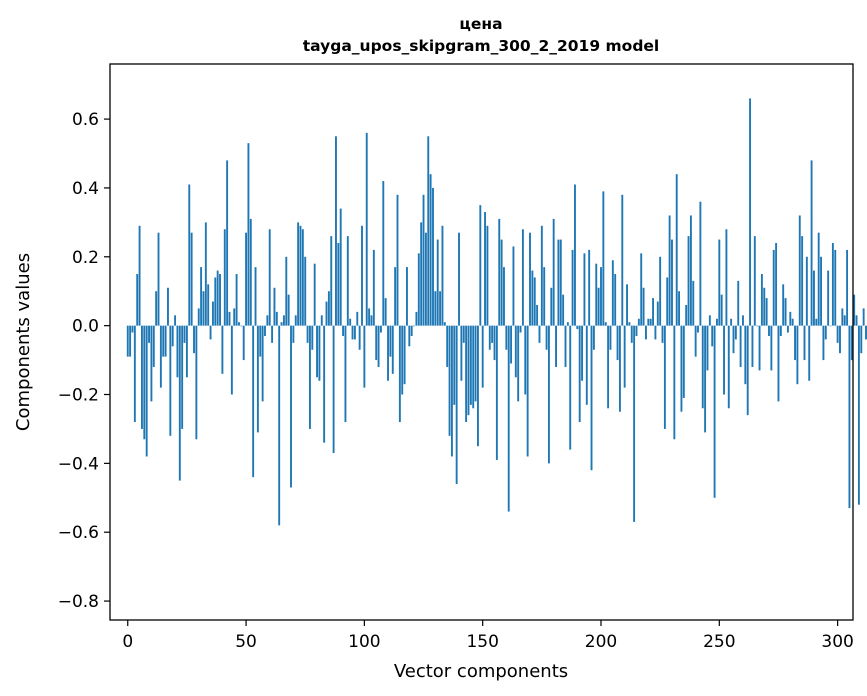  Describe the element at coordinates (127, 642) in the screenshot. I see `x-tick-label: 0` at that location.